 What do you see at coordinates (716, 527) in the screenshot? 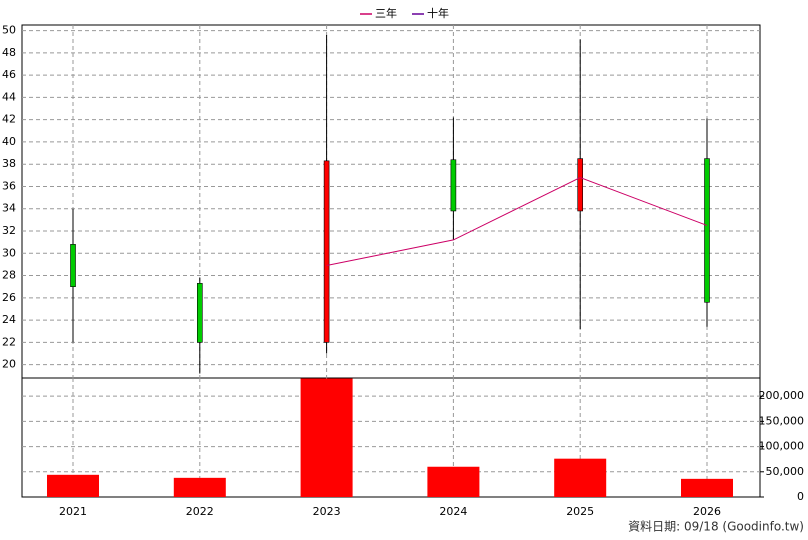
I see `footnote: 資料日期: 09/18 (Goodinfo.tw)` at bounding box center [716, 527].